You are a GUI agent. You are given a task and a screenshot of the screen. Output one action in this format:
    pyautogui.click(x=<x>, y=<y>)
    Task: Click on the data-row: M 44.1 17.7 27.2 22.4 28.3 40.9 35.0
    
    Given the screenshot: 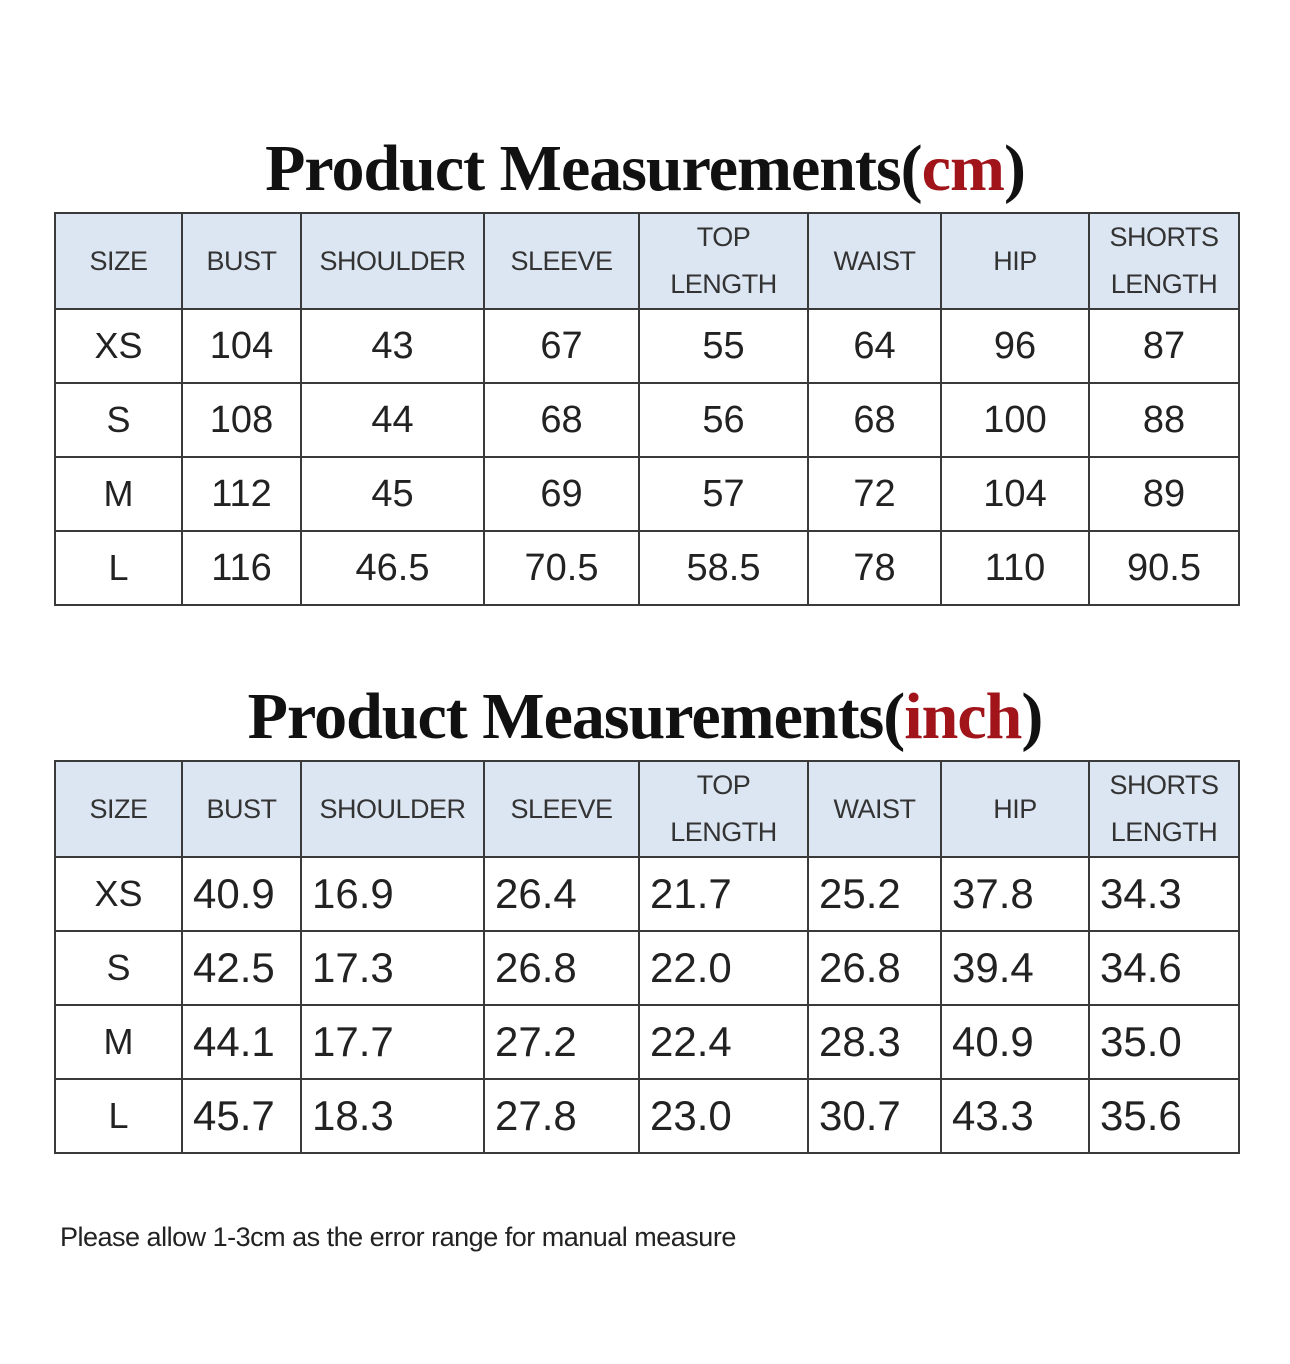 What is the action you would take?
    pyautogui.click(x=647, y=1042)
    